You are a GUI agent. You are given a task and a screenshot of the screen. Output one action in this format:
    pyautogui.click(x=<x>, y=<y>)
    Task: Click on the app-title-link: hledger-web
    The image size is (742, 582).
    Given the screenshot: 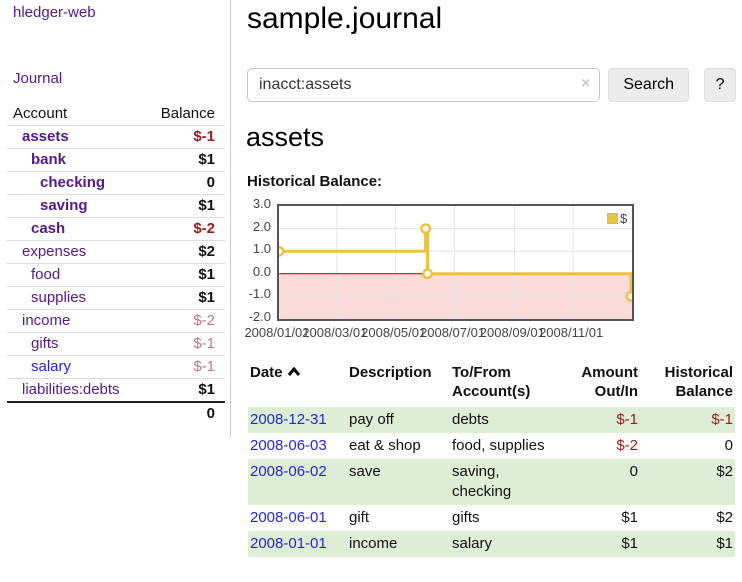 What is the action you would take?
    pyautogui.click(x=54, y=12)
    